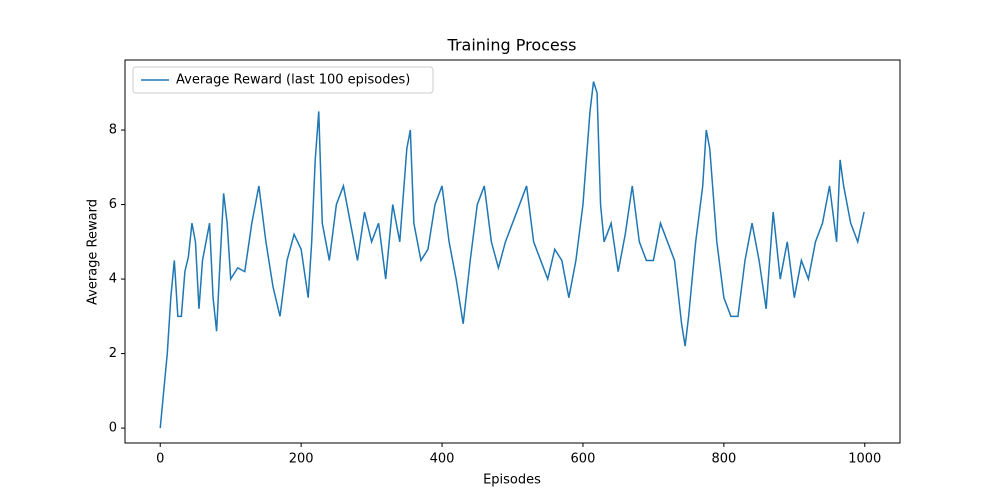 This screenshot has height=504, width=1000. I want to click on y-tick-label: 6, so click(113, 204).